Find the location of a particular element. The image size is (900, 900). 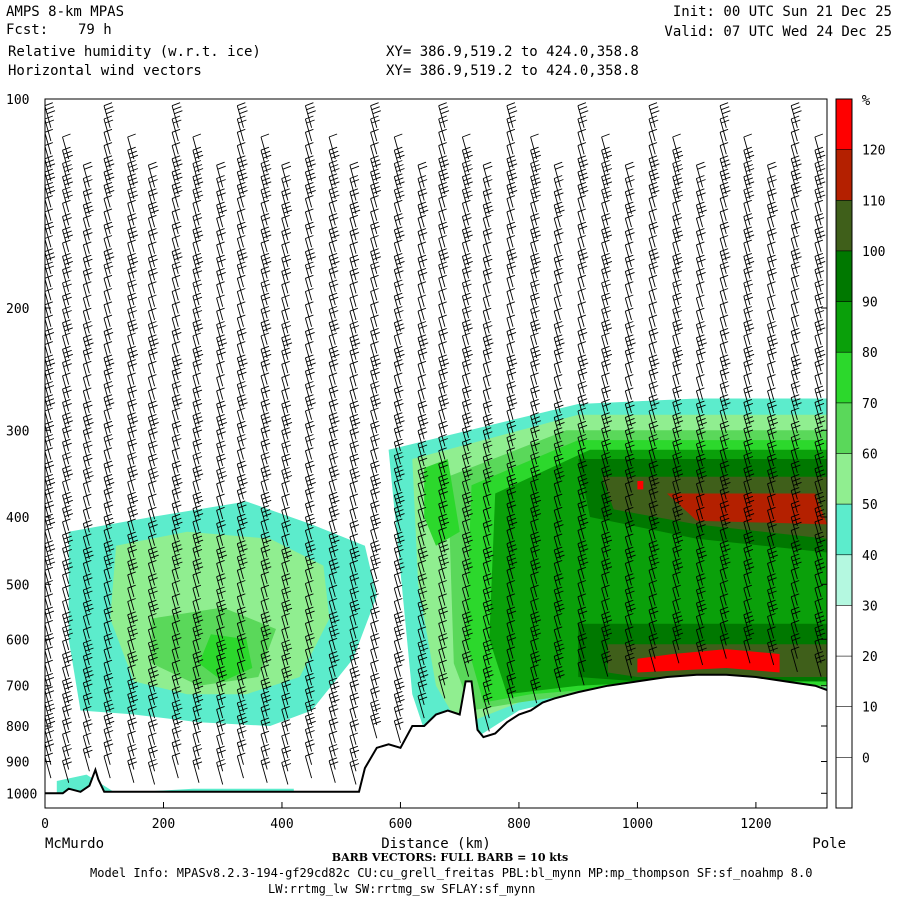

barb-column is located at coordinates (559, 426).